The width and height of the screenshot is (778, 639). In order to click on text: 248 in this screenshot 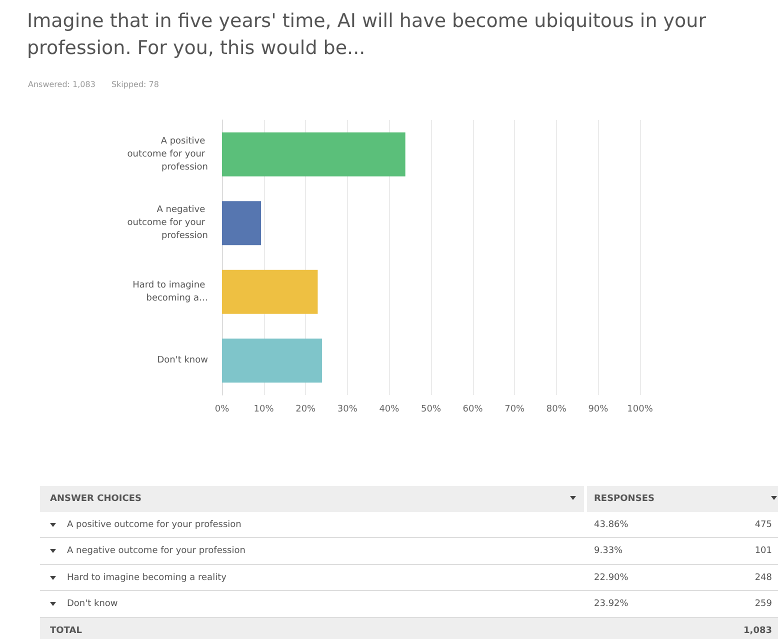, I will do `click(763, 577)`.